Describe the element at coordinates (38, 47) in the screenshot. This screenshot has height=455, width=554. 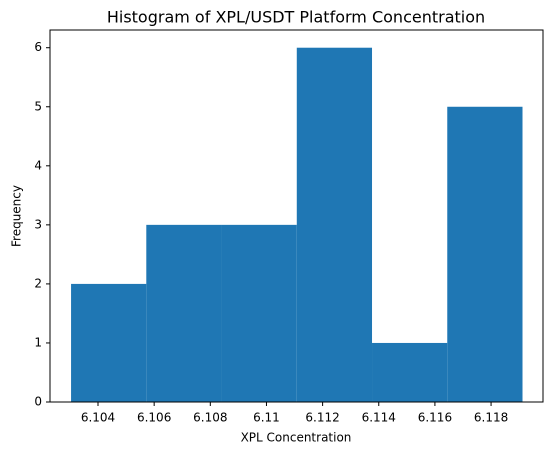
I see `y-tick-label: 6` at that location.